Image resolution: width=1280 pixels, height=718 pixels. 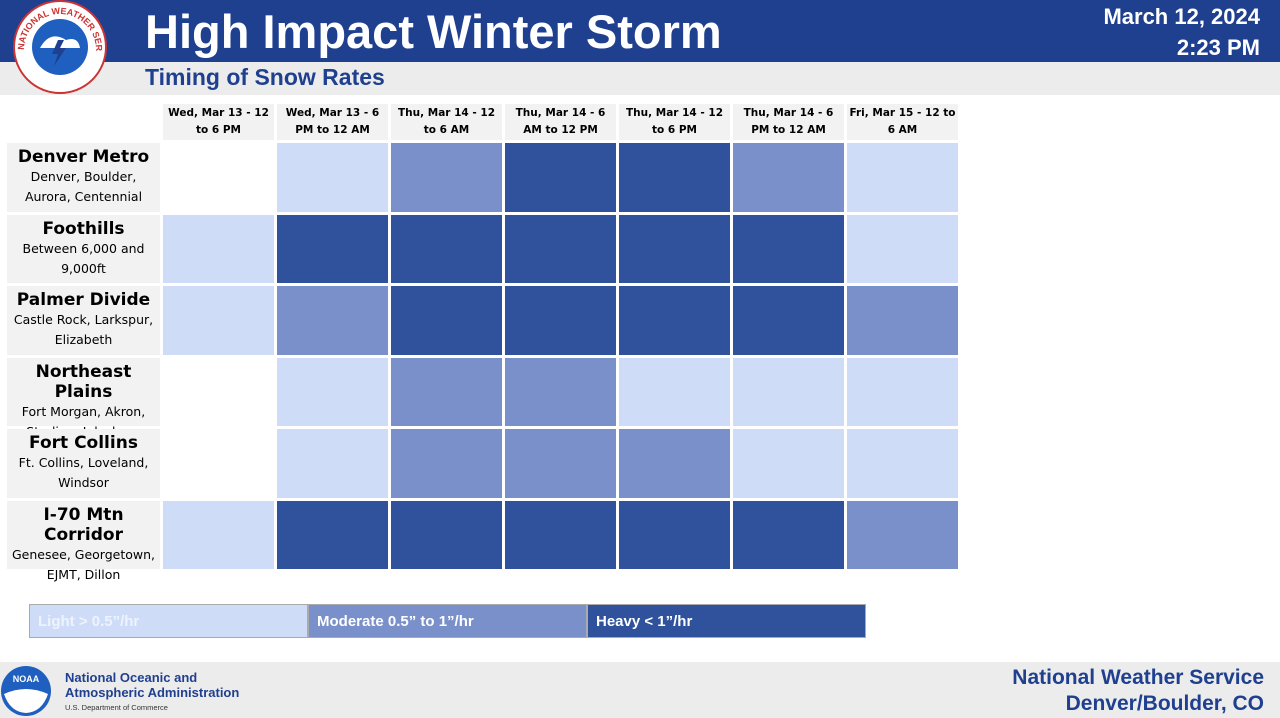 I want to click on row-name: Foothills, so click(x=83, y=228).